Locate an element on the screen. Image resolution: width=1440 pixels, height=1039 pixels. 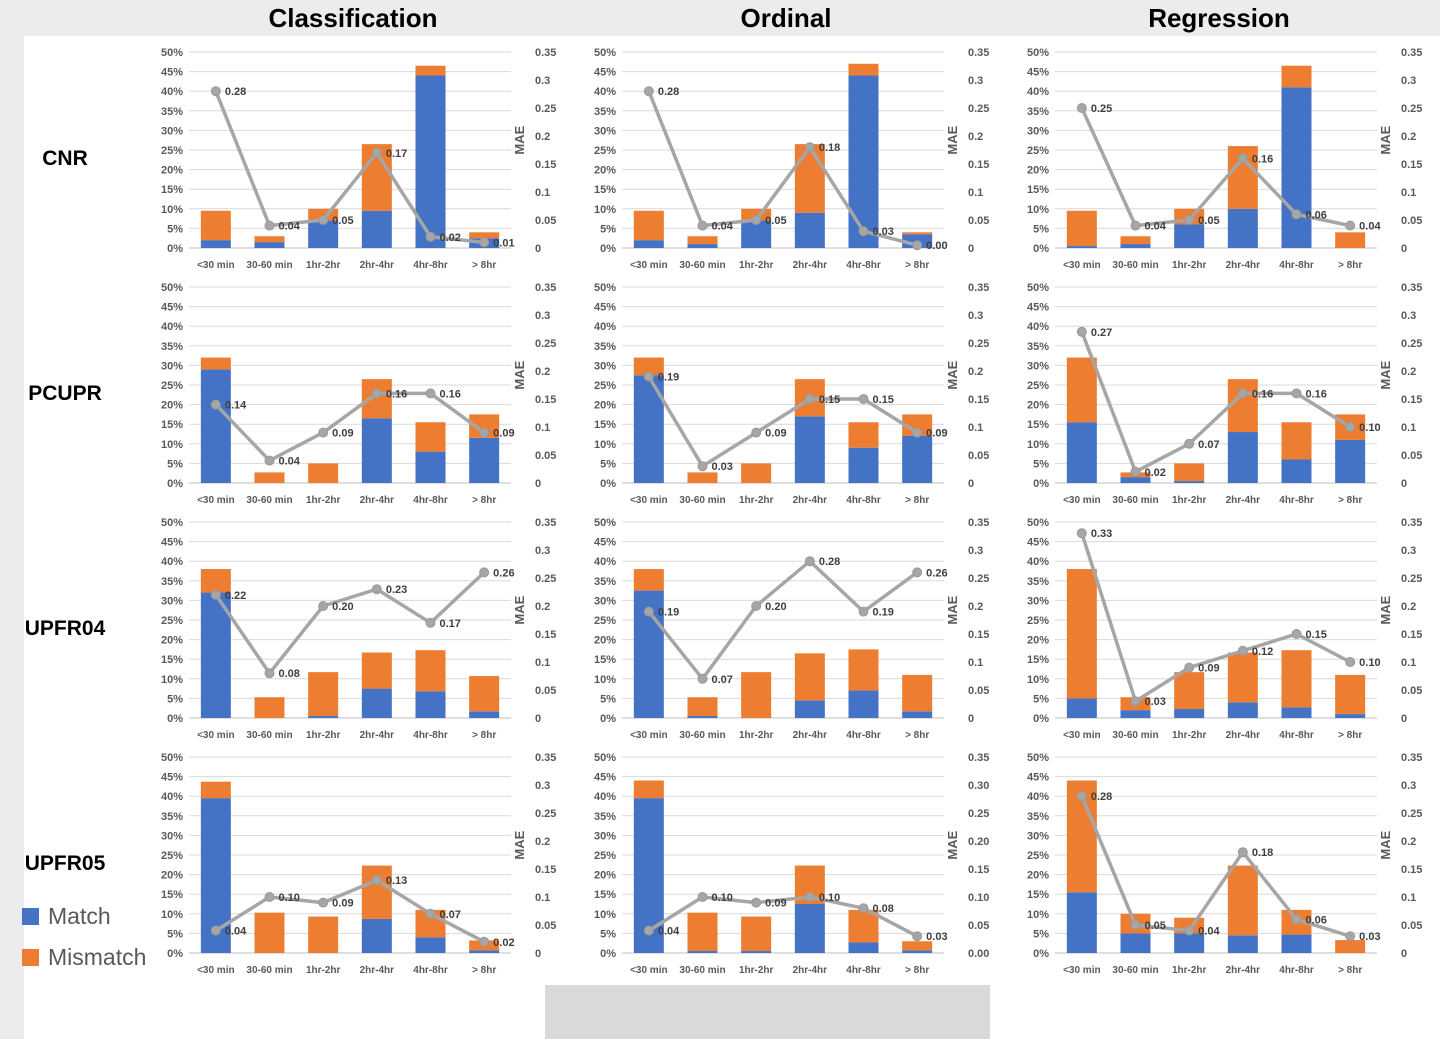
mae-line is located at coordinates (783, 168).